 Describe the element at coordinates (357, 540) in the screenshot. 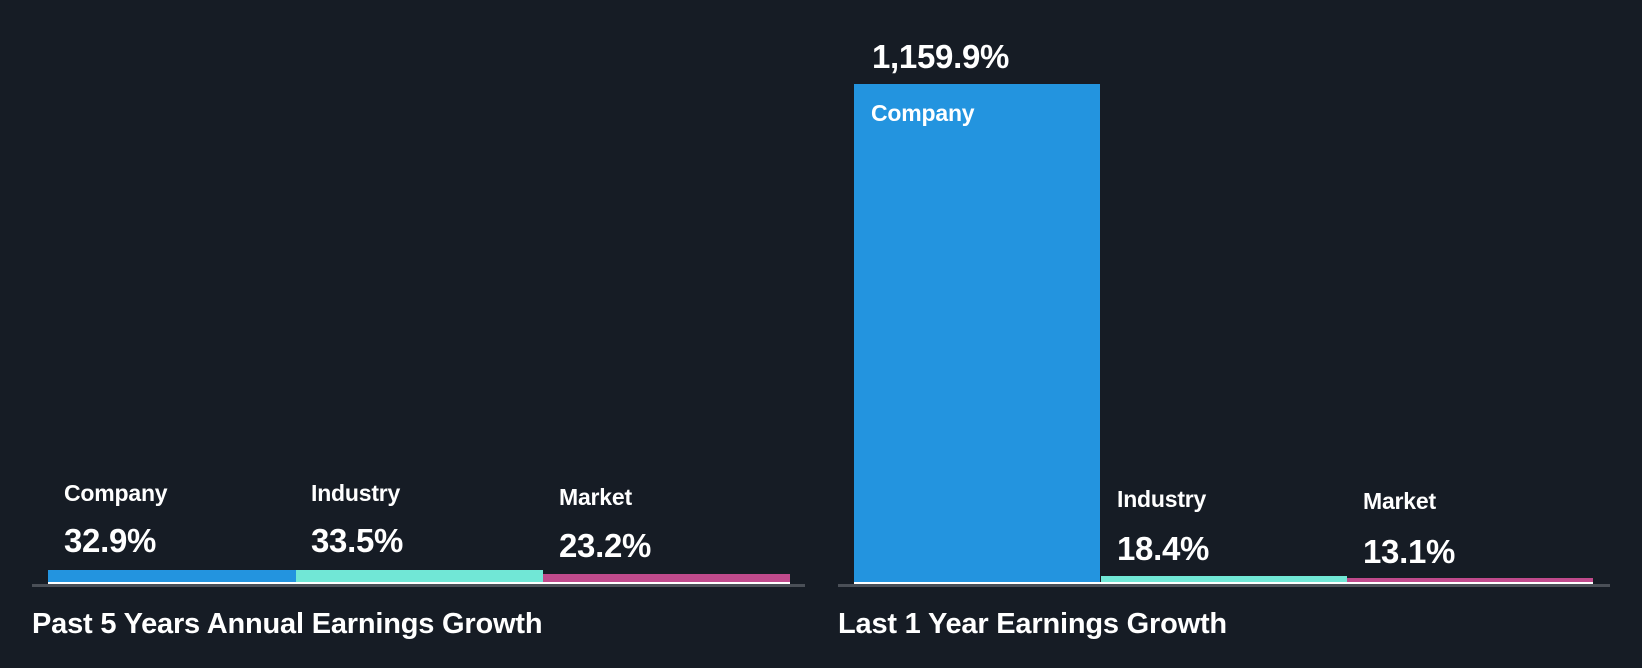

I see `industry-value: 33.5%` at that location.